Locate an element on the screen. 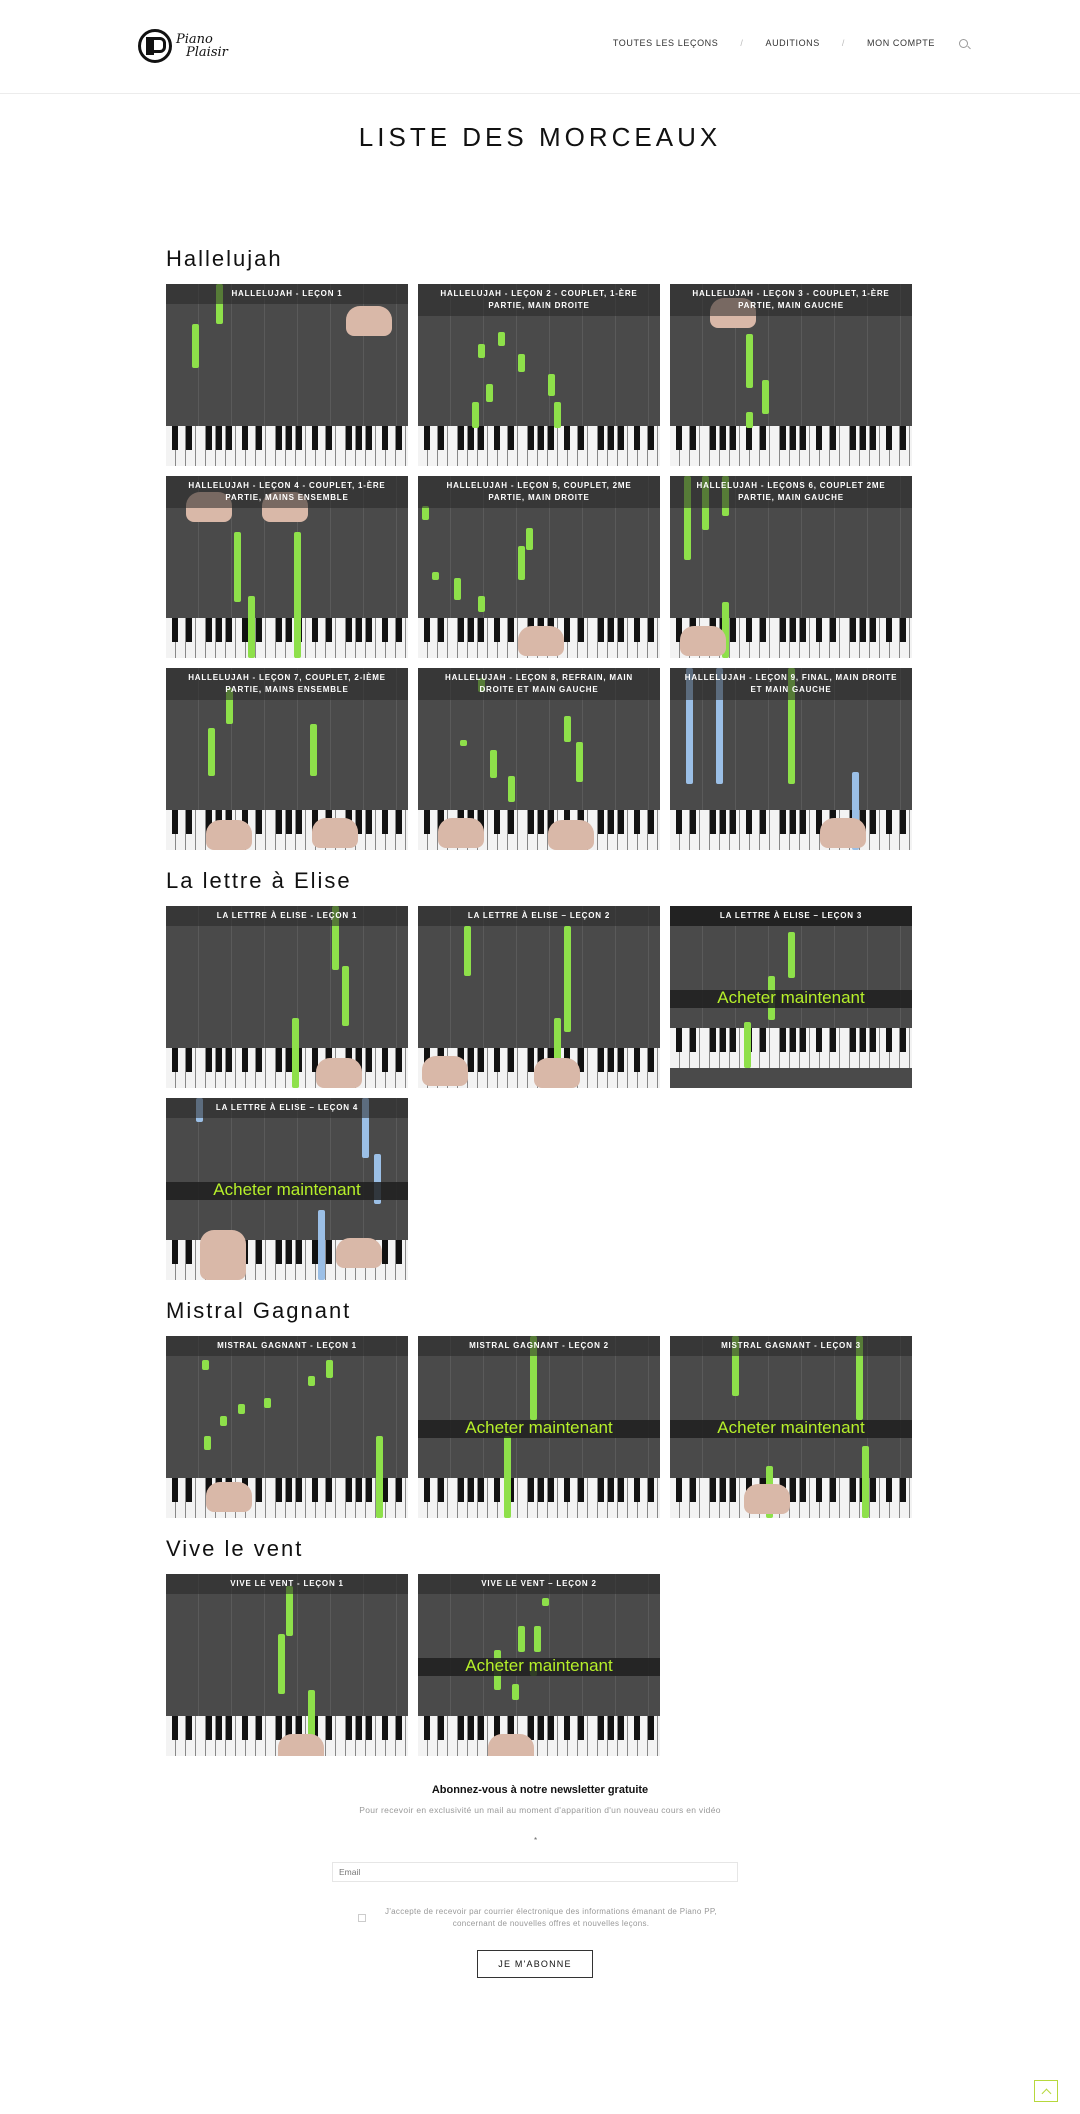 Image resolution: width=1080 pixels, height=2114 pixels. section-title-vive-le-vent: Vive le vent is located at coordinates (235, 1548).